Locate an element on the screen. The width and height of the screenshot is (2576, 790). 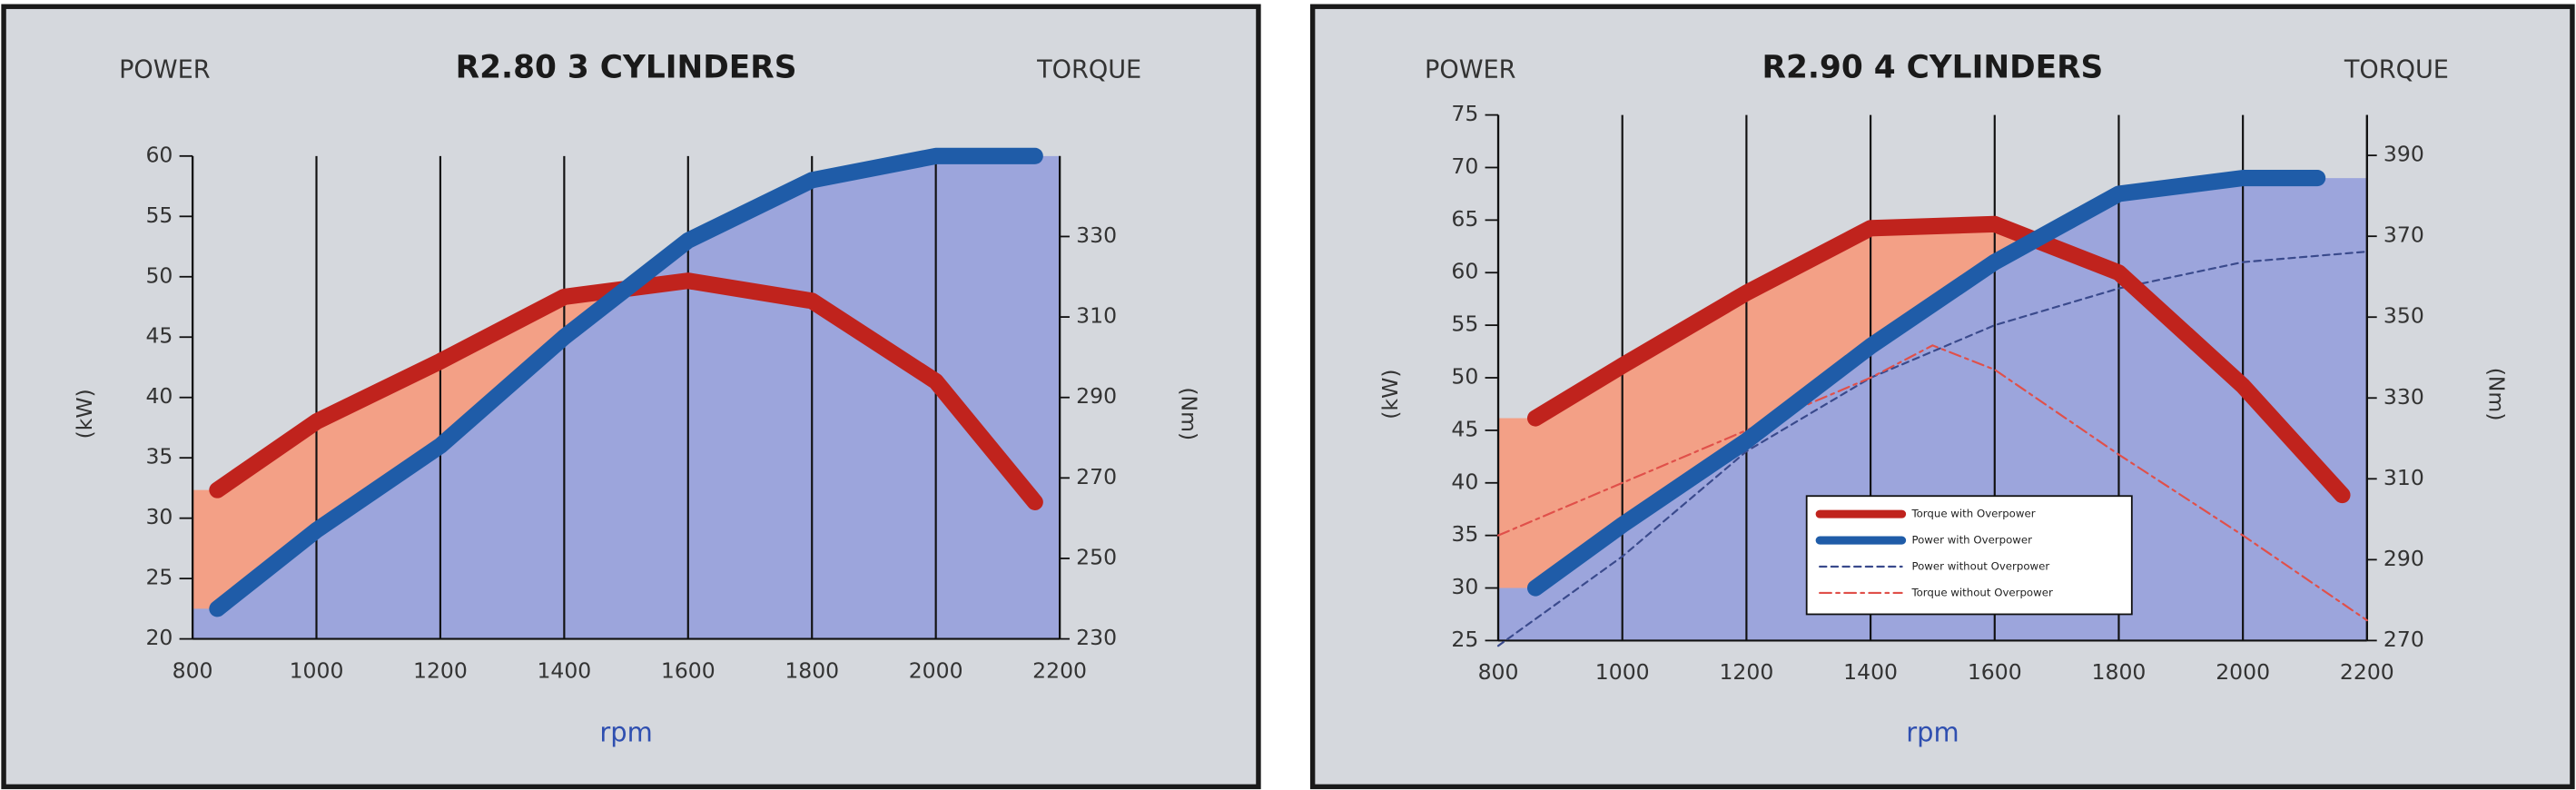
legend-label: Torque with Overpower is located at coordinates (1972, 514).